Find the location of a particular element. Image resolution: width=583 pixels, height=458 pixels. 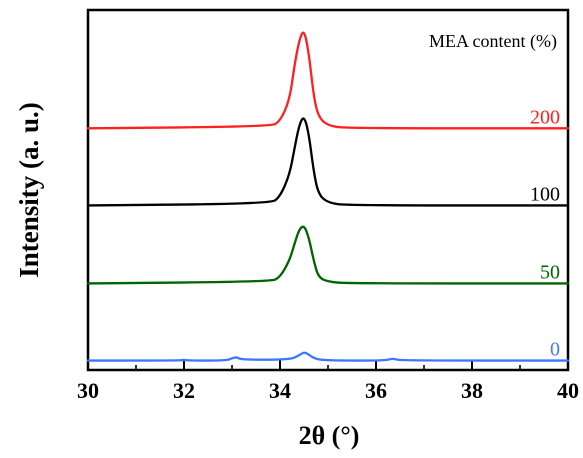

y-axis-title: Intensity (a. u.) is located at coordinates (29, 190).